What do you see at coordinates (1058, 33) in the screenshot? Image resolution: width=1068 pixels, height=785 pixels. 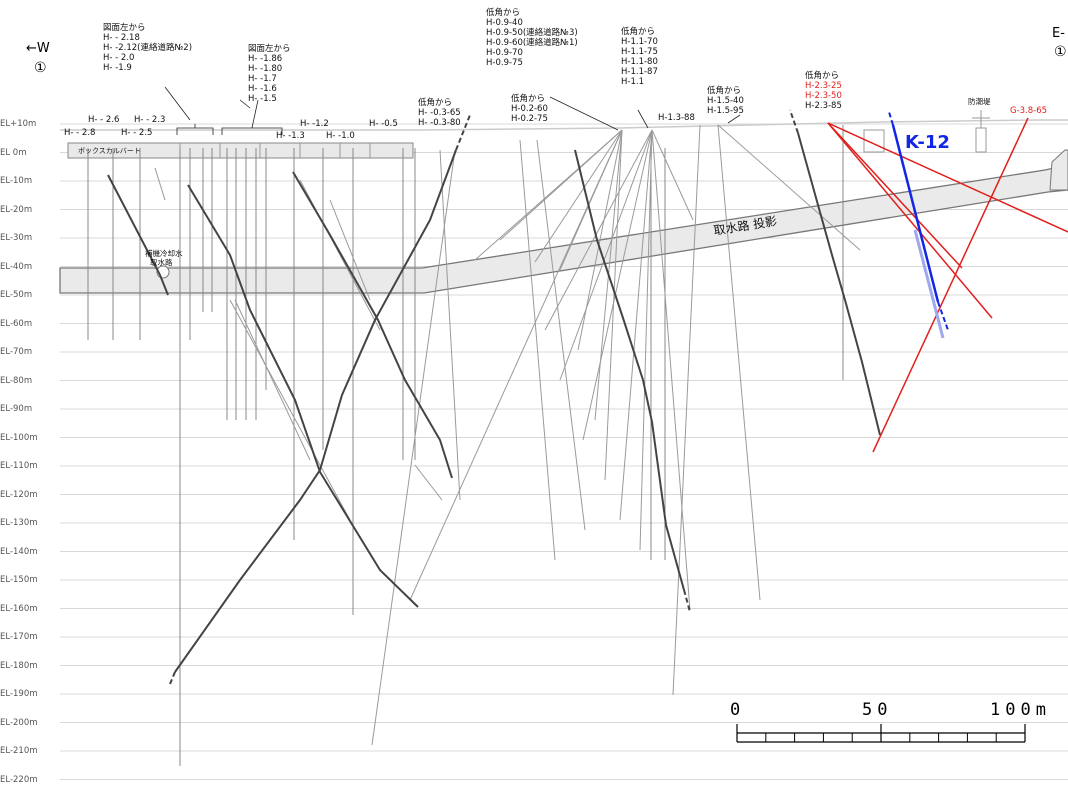 I see `east-direction-label: E-` at bounding box center [1058, 33].